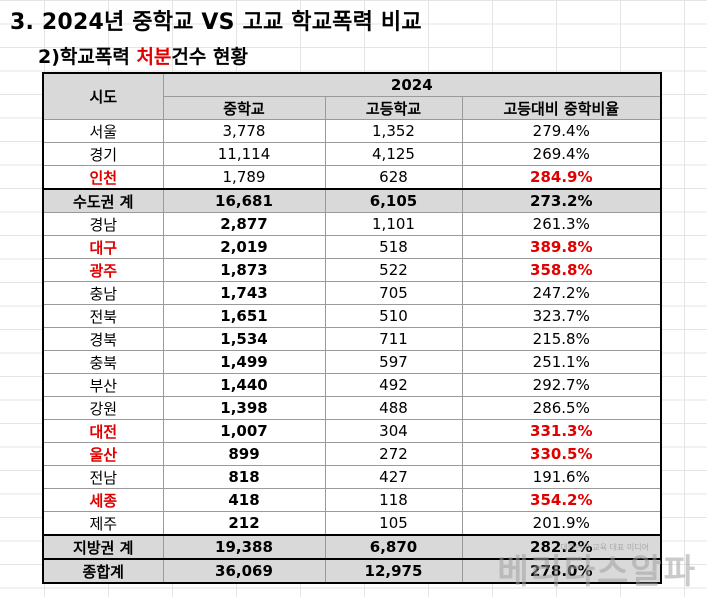  I want to click on ratio-cell: 354.2%, so click(561, 500).